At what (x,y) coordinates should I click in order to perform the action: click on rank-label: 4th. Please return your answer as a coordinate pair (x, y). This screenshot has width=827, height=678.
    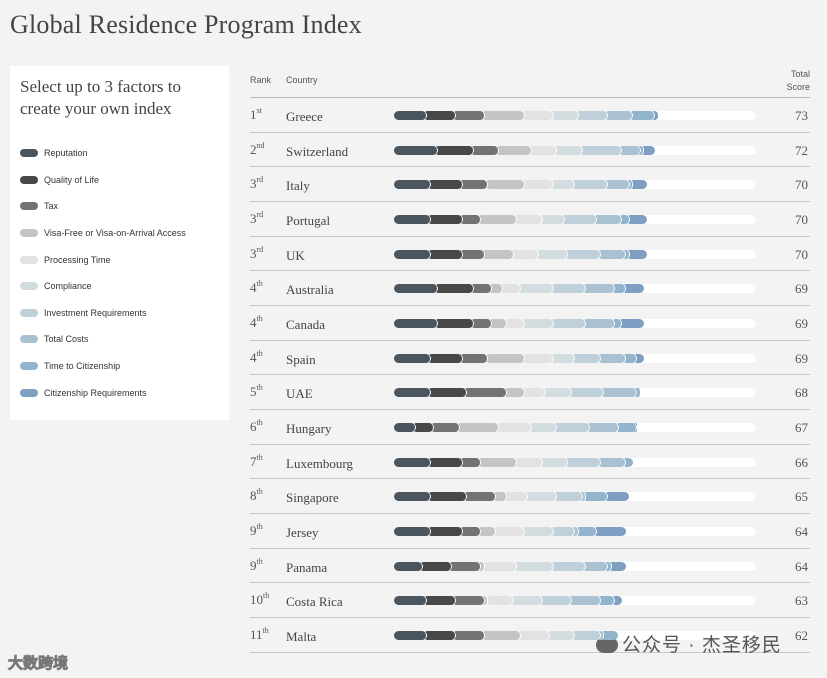
    Looking at the image, I should click on (256, 357).